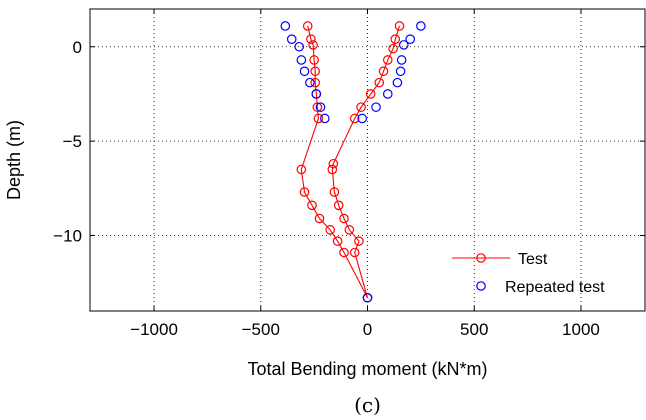 This screenshot has width=646, height=420. What do you see at coordinates (14, 160) in the screenshot?
I see `y-axis-title: Depth (m)` at bounding box center [14, 160].